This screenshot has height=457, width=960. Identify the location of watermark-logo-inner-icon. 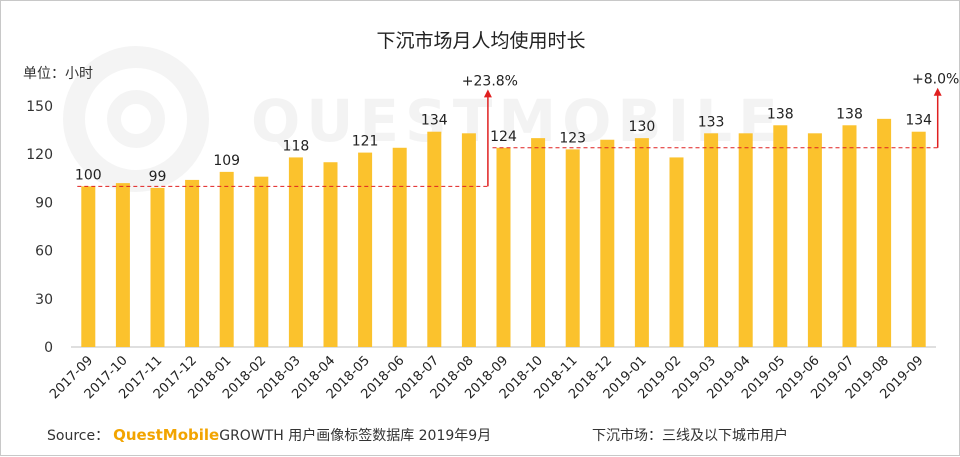
(136, 119).